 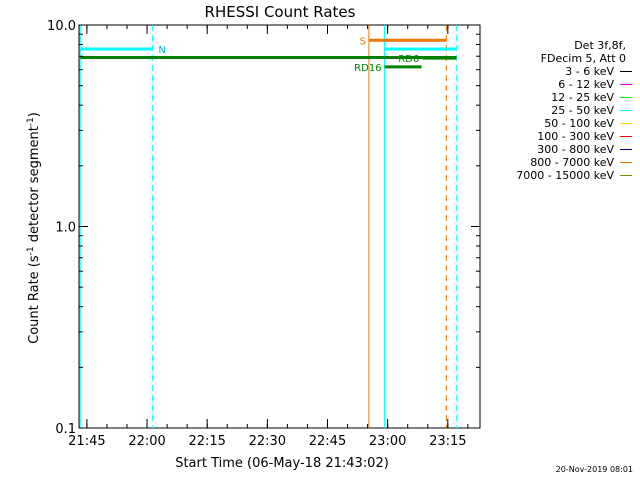 What do you see at coordinates (562, 71) in the screenshot?
I see `legend-item: 3 - 6 keV` at bounding box center [562, 71].